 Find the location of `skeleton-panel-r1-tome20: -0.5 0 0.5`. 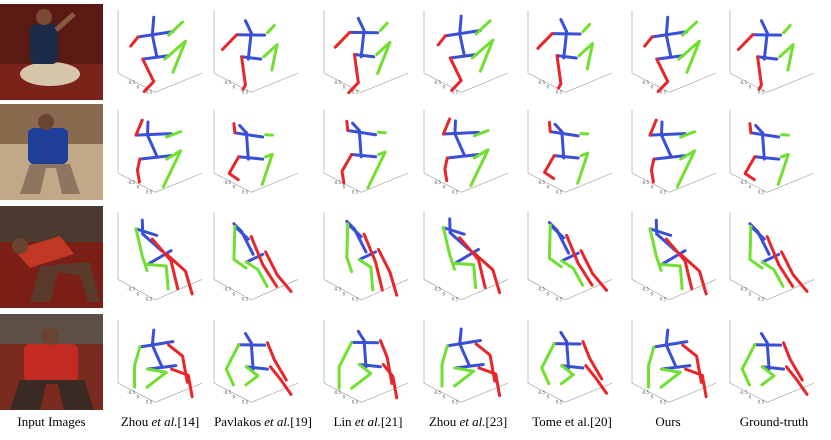

skeleton-panel-r1-tome20: -0.5 0 0.5 is located at coordinates (570, 52).